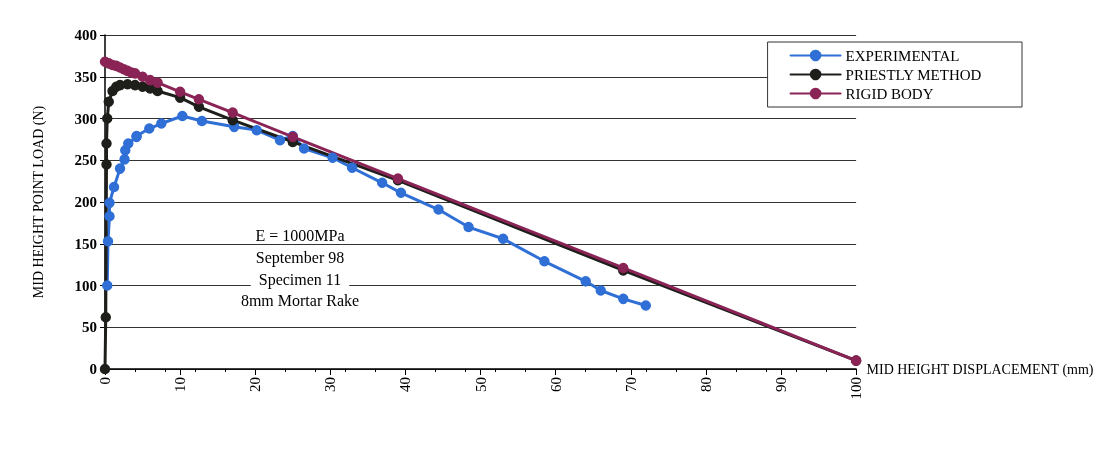  I want to click on x-tick-label: 10, so click(180, 384).